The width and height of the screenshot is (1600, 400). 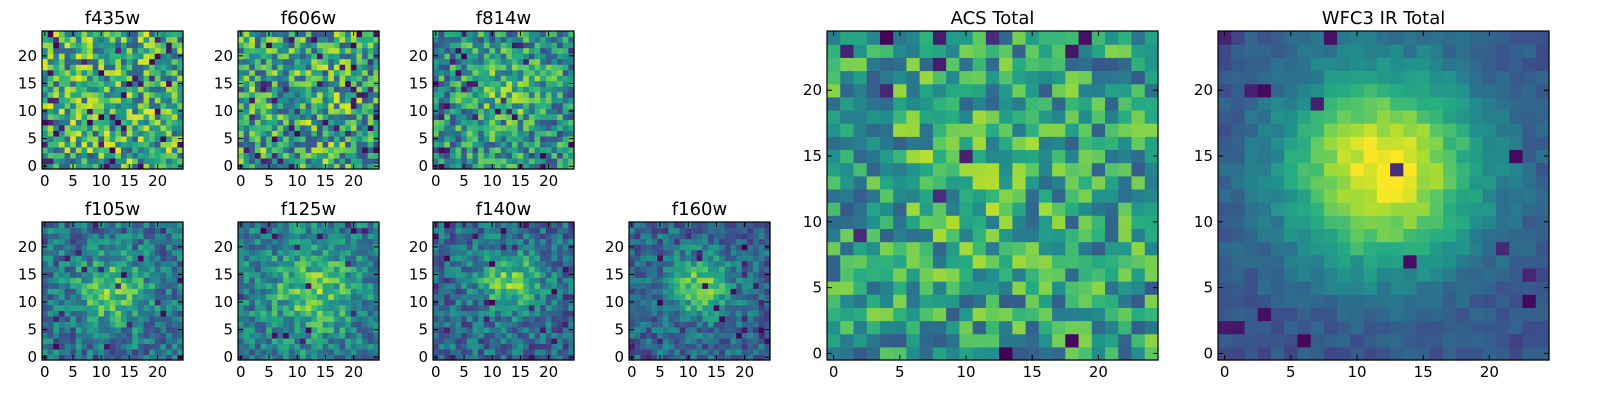 I want to click on y-tick-label: 0, so click(x=423, y=166).